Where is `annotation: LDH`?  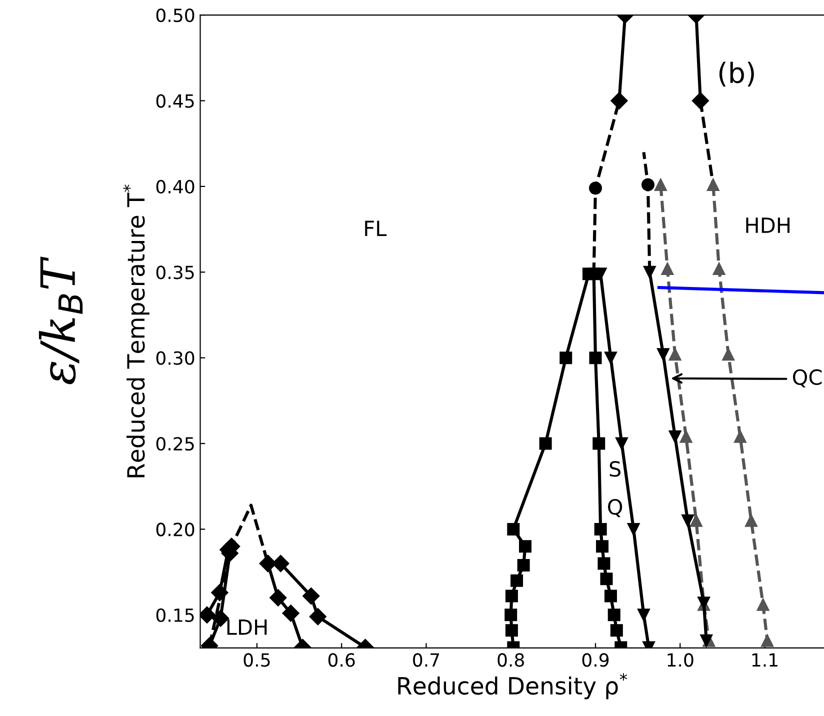
annotation: LDH is located at coordinates (247, 627).